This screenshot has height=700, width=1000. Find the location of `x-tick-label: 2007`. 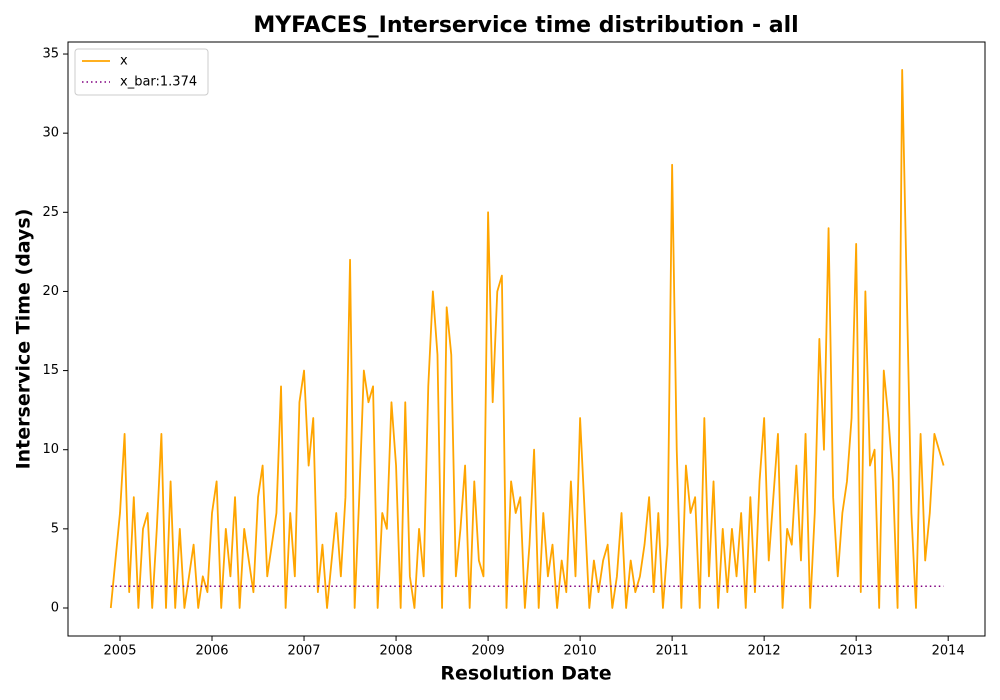

x-tick-label: 2007 is located at coordinates (303, 651).